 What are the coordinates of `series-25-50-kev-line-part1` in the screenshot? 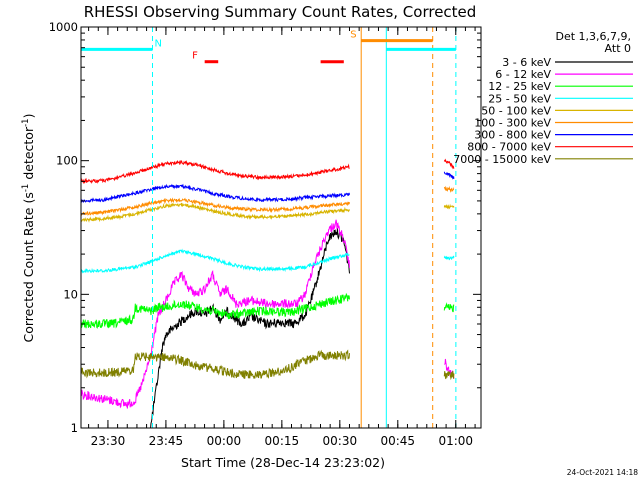 It's located at (215, 261).